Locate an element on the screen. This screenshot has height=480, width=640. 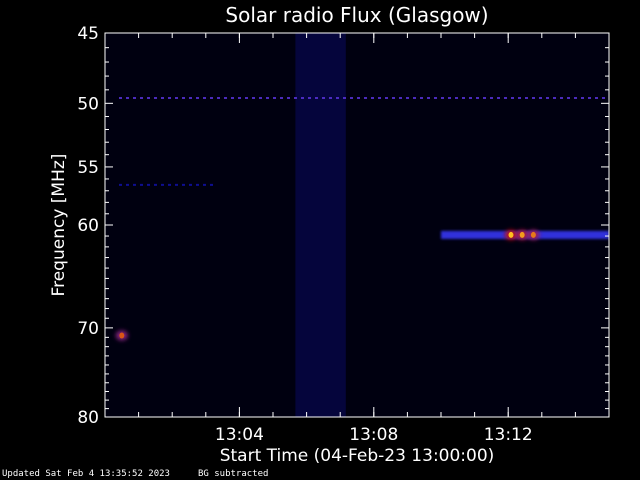
y-tick-label: 80 is located at coordinates (88, 418).